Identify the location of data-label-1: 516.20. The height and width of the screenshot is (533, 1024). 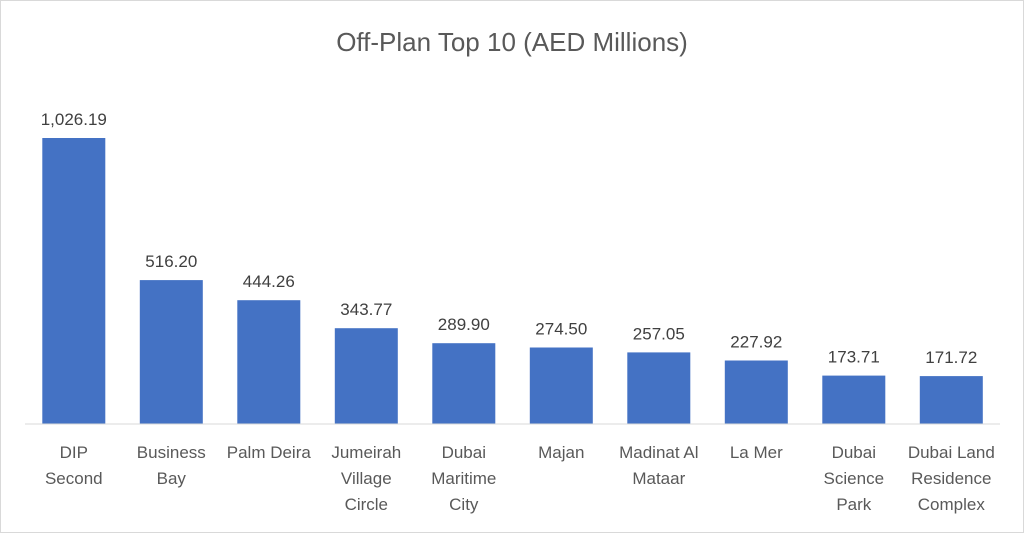
(171, 261).